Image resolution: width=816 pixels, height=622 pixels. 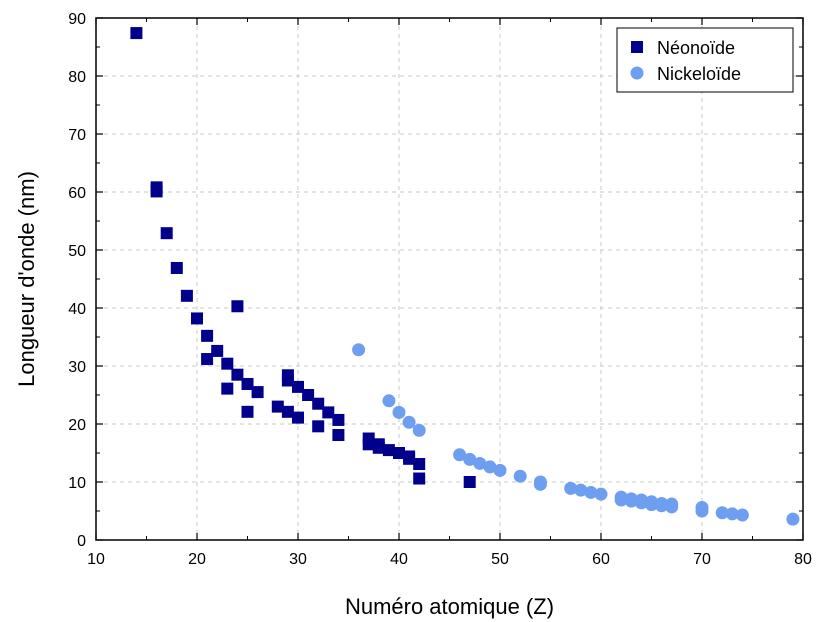 What do you see at coordinates (803, 559) in the screenshot?
I see `x-tick-label: 80` at bounding box center [803, 559].